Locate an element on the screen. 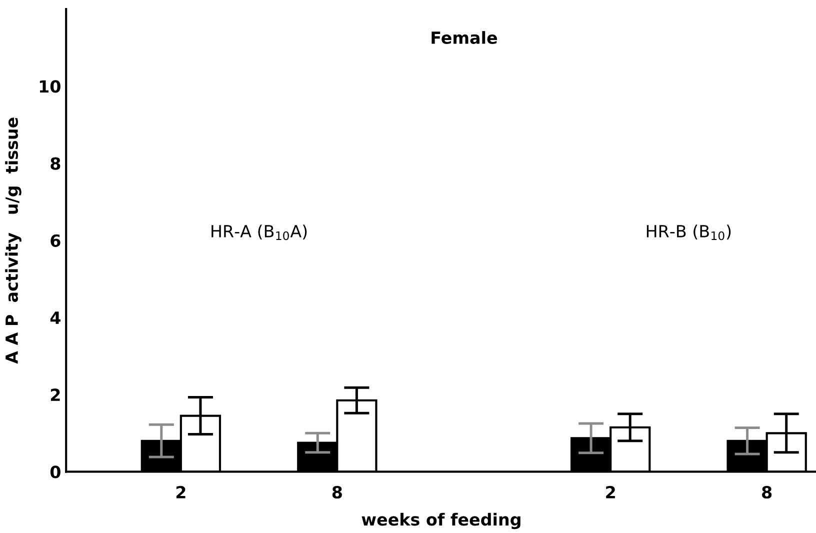 The image size is (816, 533). x-axis-title: weeks of feeding is located at coordinates (441, 521).